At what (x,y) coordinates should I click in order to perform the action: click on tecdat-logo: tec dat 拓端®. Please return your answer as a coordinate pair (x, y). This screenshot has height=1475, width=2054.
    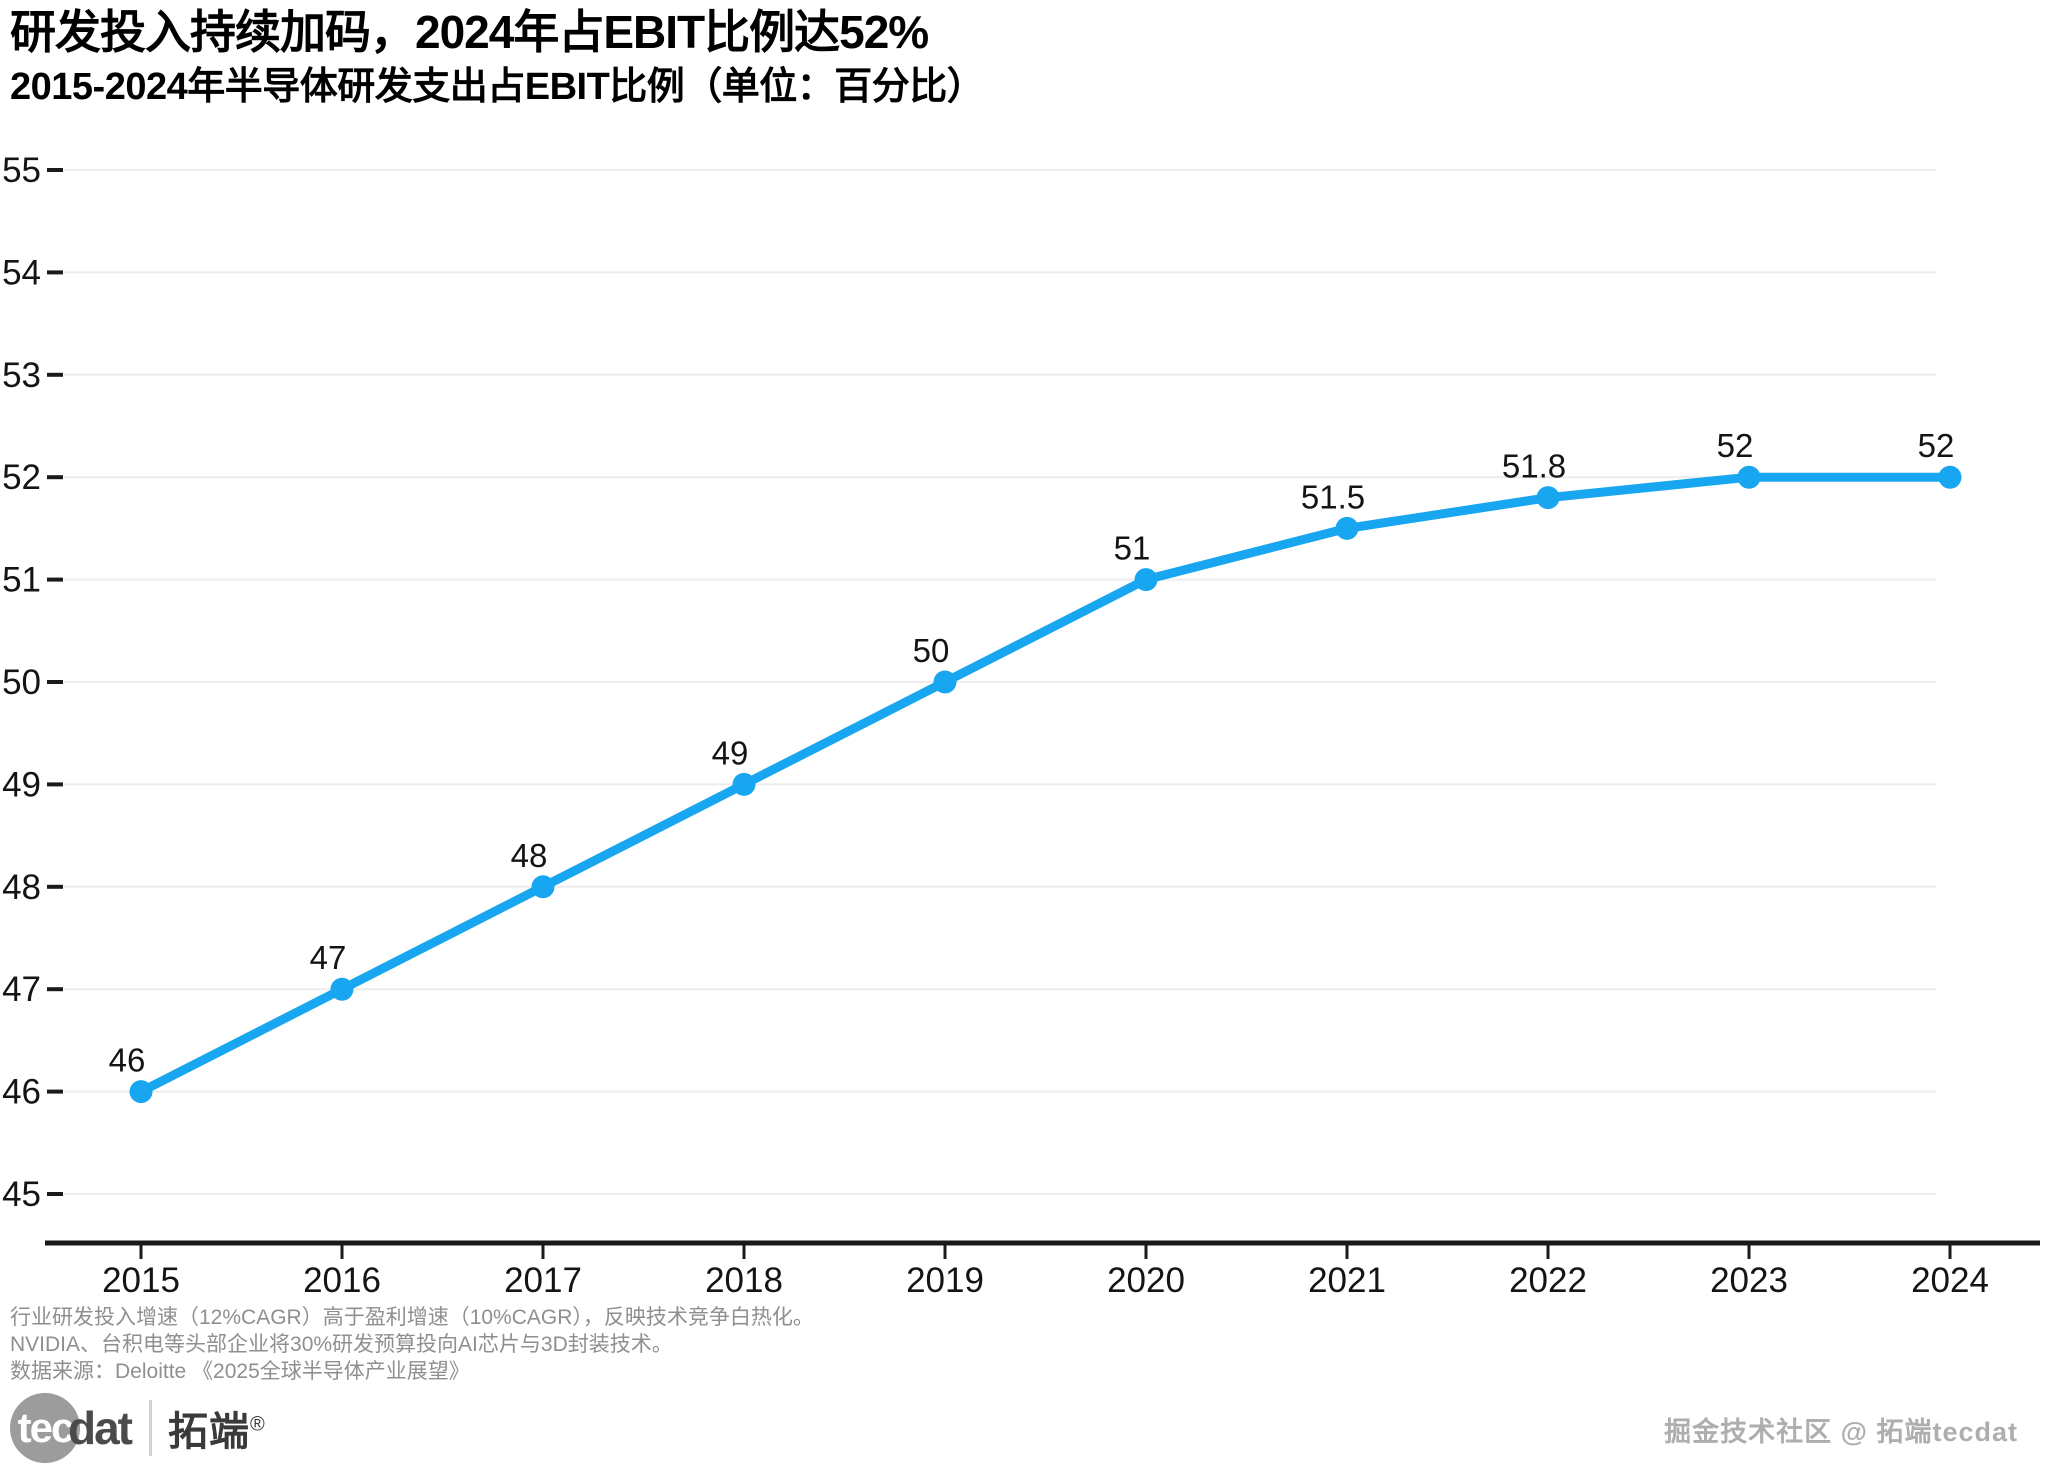
    Looking at the image, I should click on (138, 1428).